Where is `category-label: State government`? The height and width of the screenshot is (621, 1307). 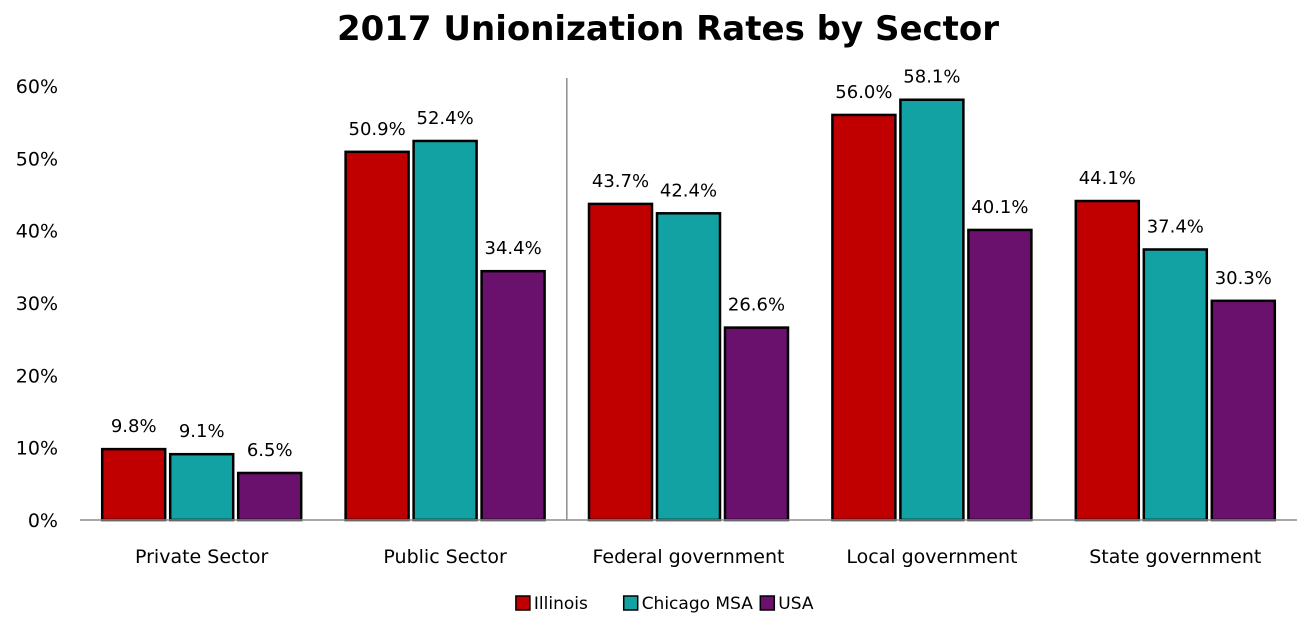 category-label: State government is located at coordinates (1175, 557).